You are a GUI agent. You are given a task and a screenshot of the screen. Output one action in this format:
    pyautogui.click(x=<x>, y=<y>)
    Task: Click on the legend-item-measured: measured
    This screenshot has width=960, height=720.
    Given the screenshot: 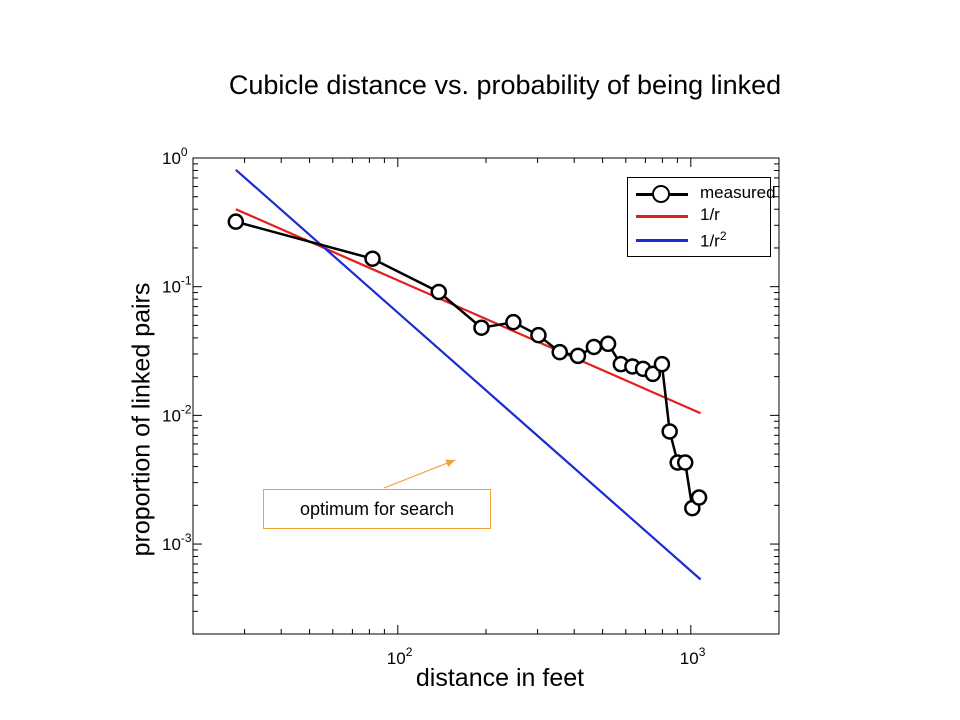 What is the action you would take?
    pyautogui.click(x=702, y=194)
    